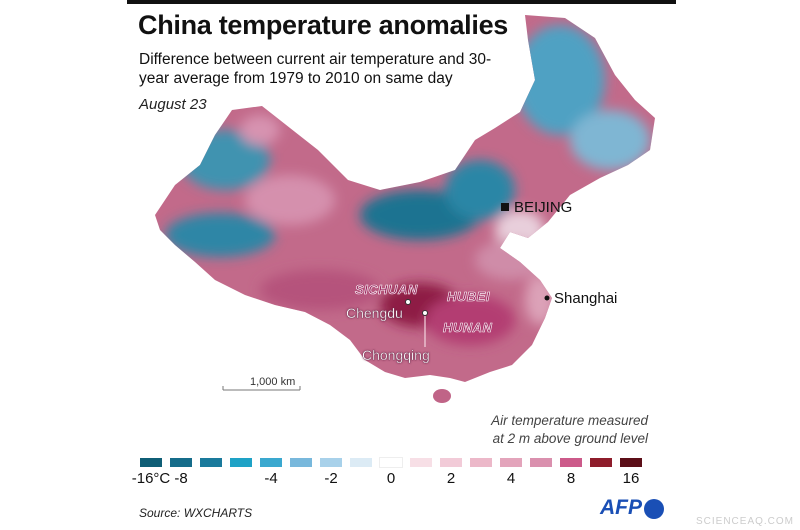 The image size is (800, 530). Describe the element at coordinates (151, 478) in the screenshot. I see `legend-label: -16°C` at that location.